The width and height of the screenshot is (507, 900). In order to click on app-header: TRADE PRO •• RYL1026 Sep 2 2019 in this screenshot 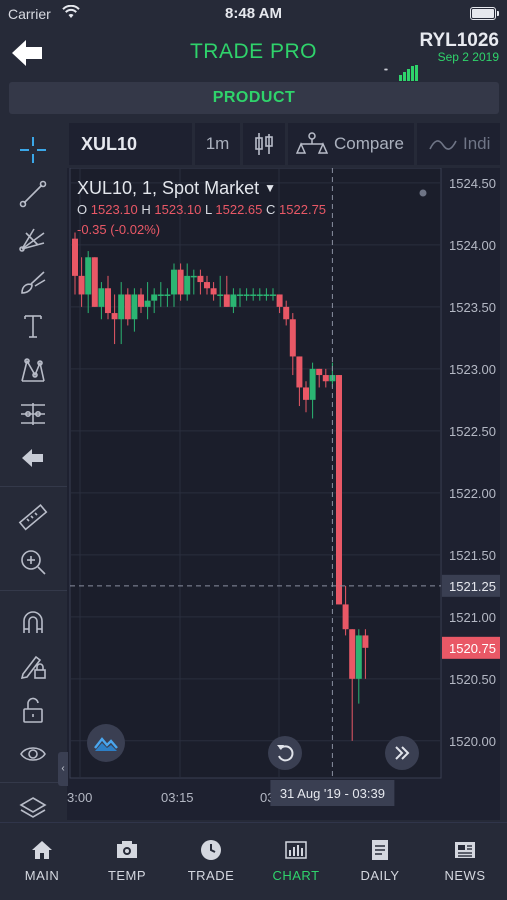, I will do `click(253, 54)`.